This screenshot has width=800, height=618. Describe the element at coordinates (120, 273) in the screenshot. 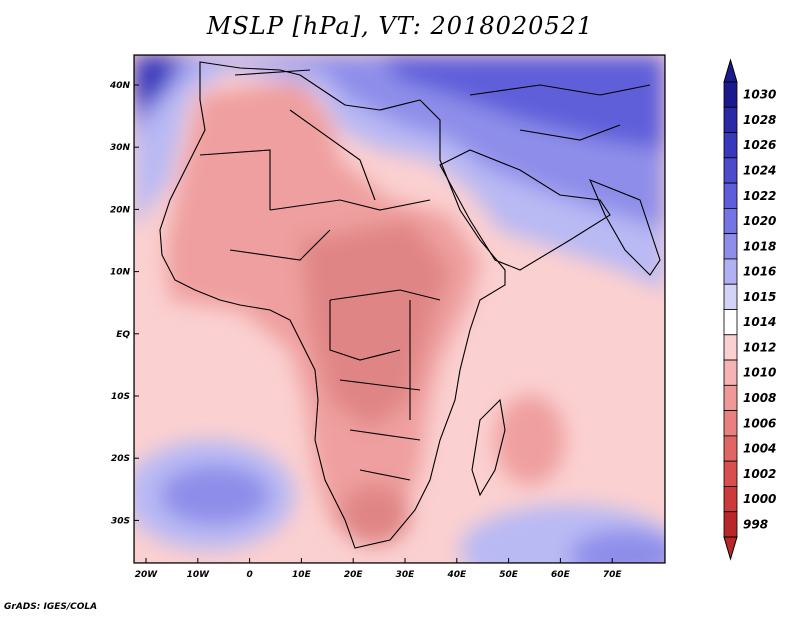

I see `lat-tick-label: 10N` at that location.